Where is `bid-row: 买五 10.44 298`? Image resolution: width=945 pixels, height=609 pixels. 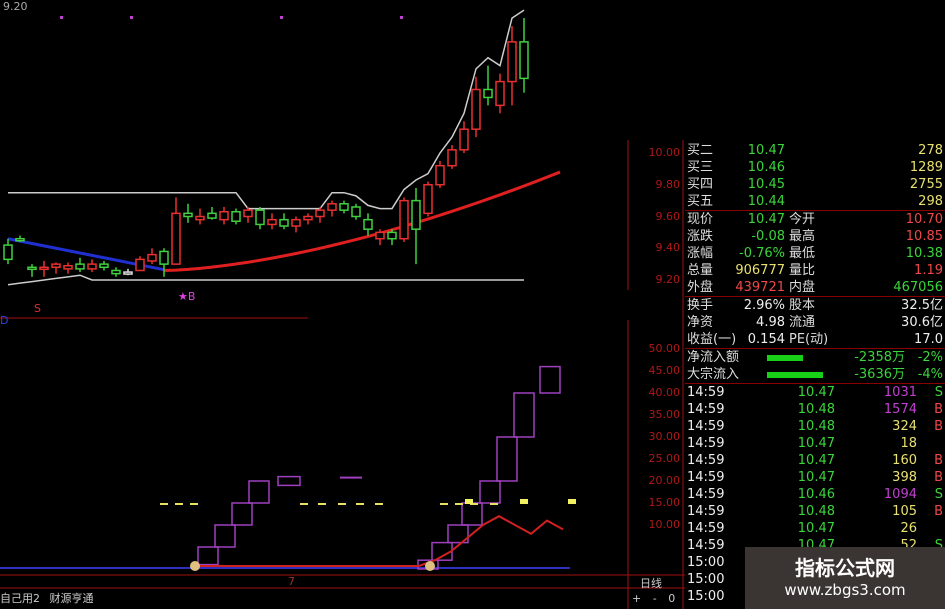 bid-row: 买五 10.44 298 is located at coordinates (815, 201).